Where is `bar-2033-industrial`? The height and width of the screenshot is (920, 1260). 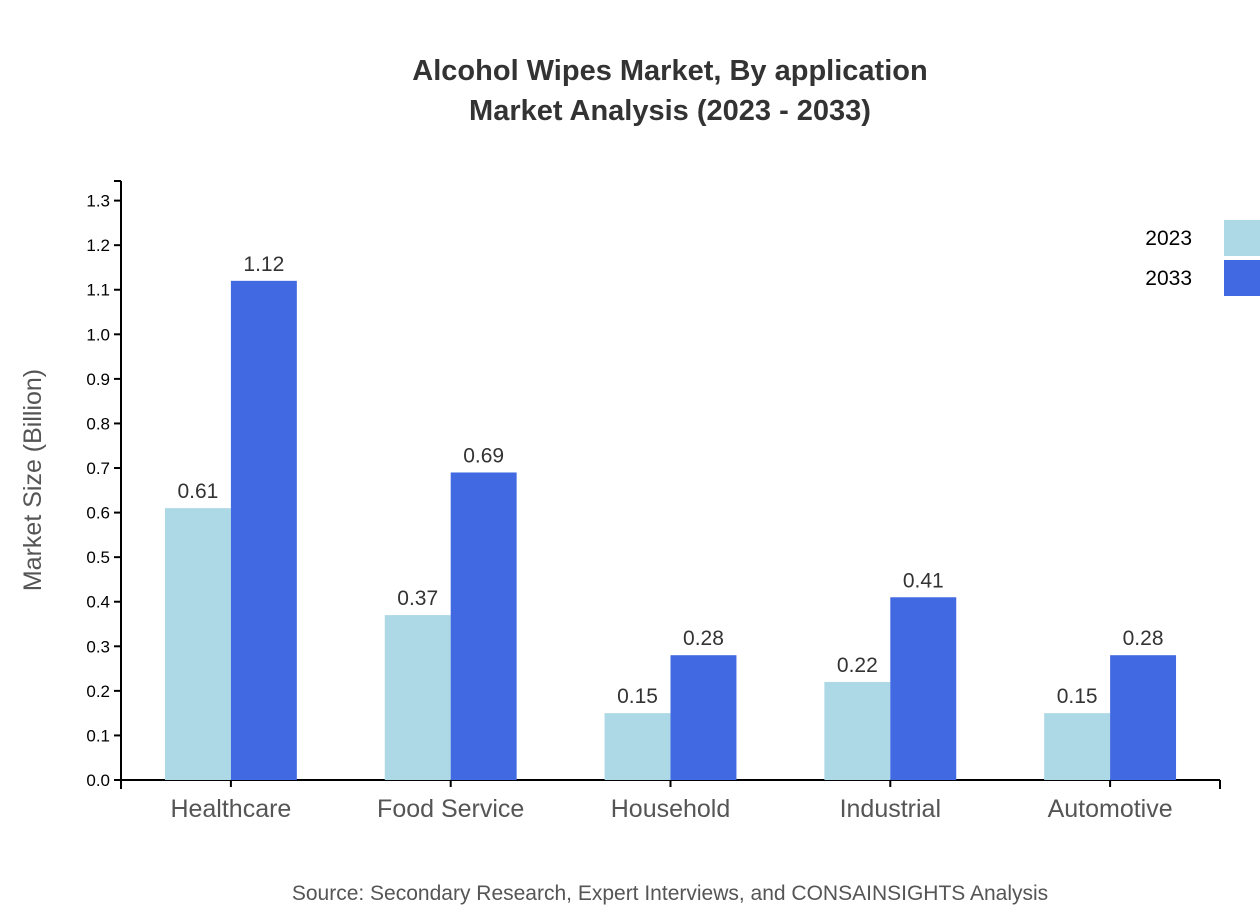 bar-2033-industrial is located at coordinates (923, 688).